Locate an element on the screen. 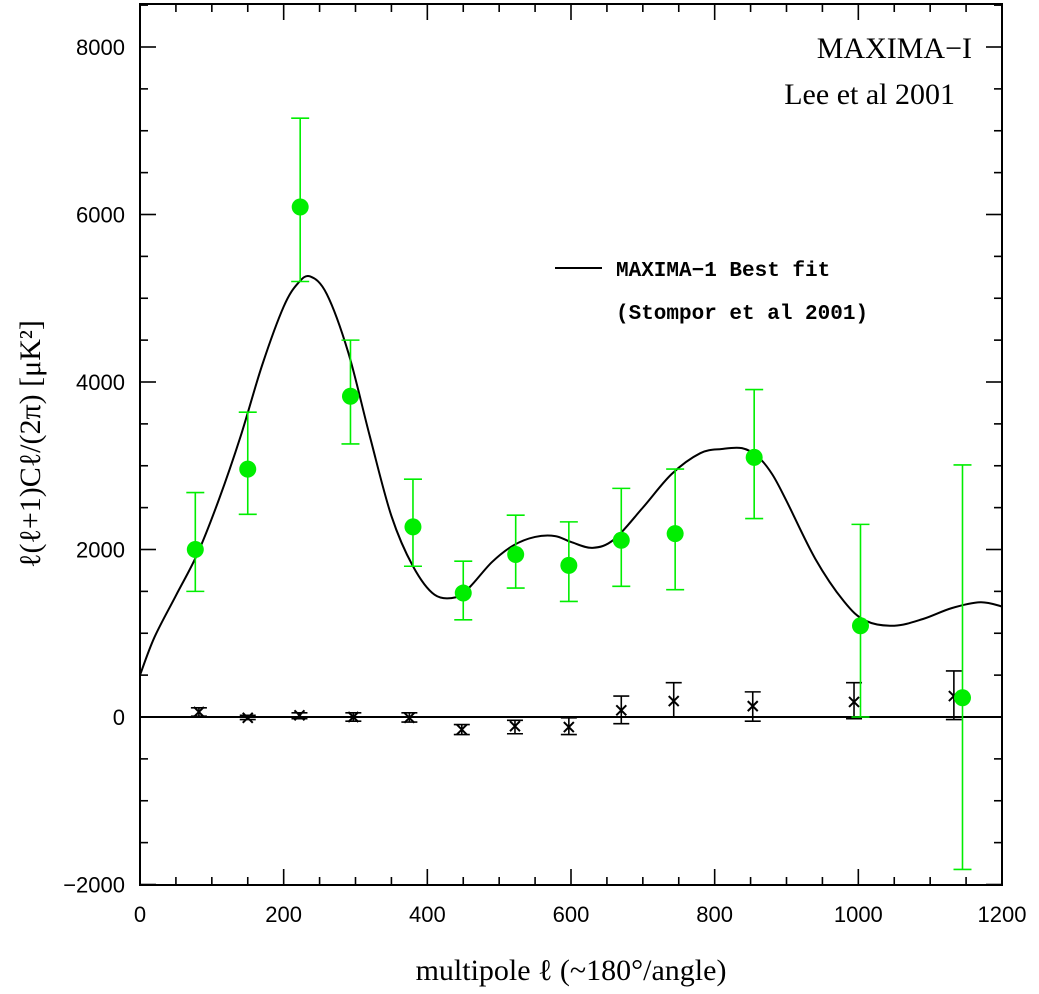 The width and height of the screenshot is (1039, 994). y-tick-label: −2000 is located at coordinates (94, 885).